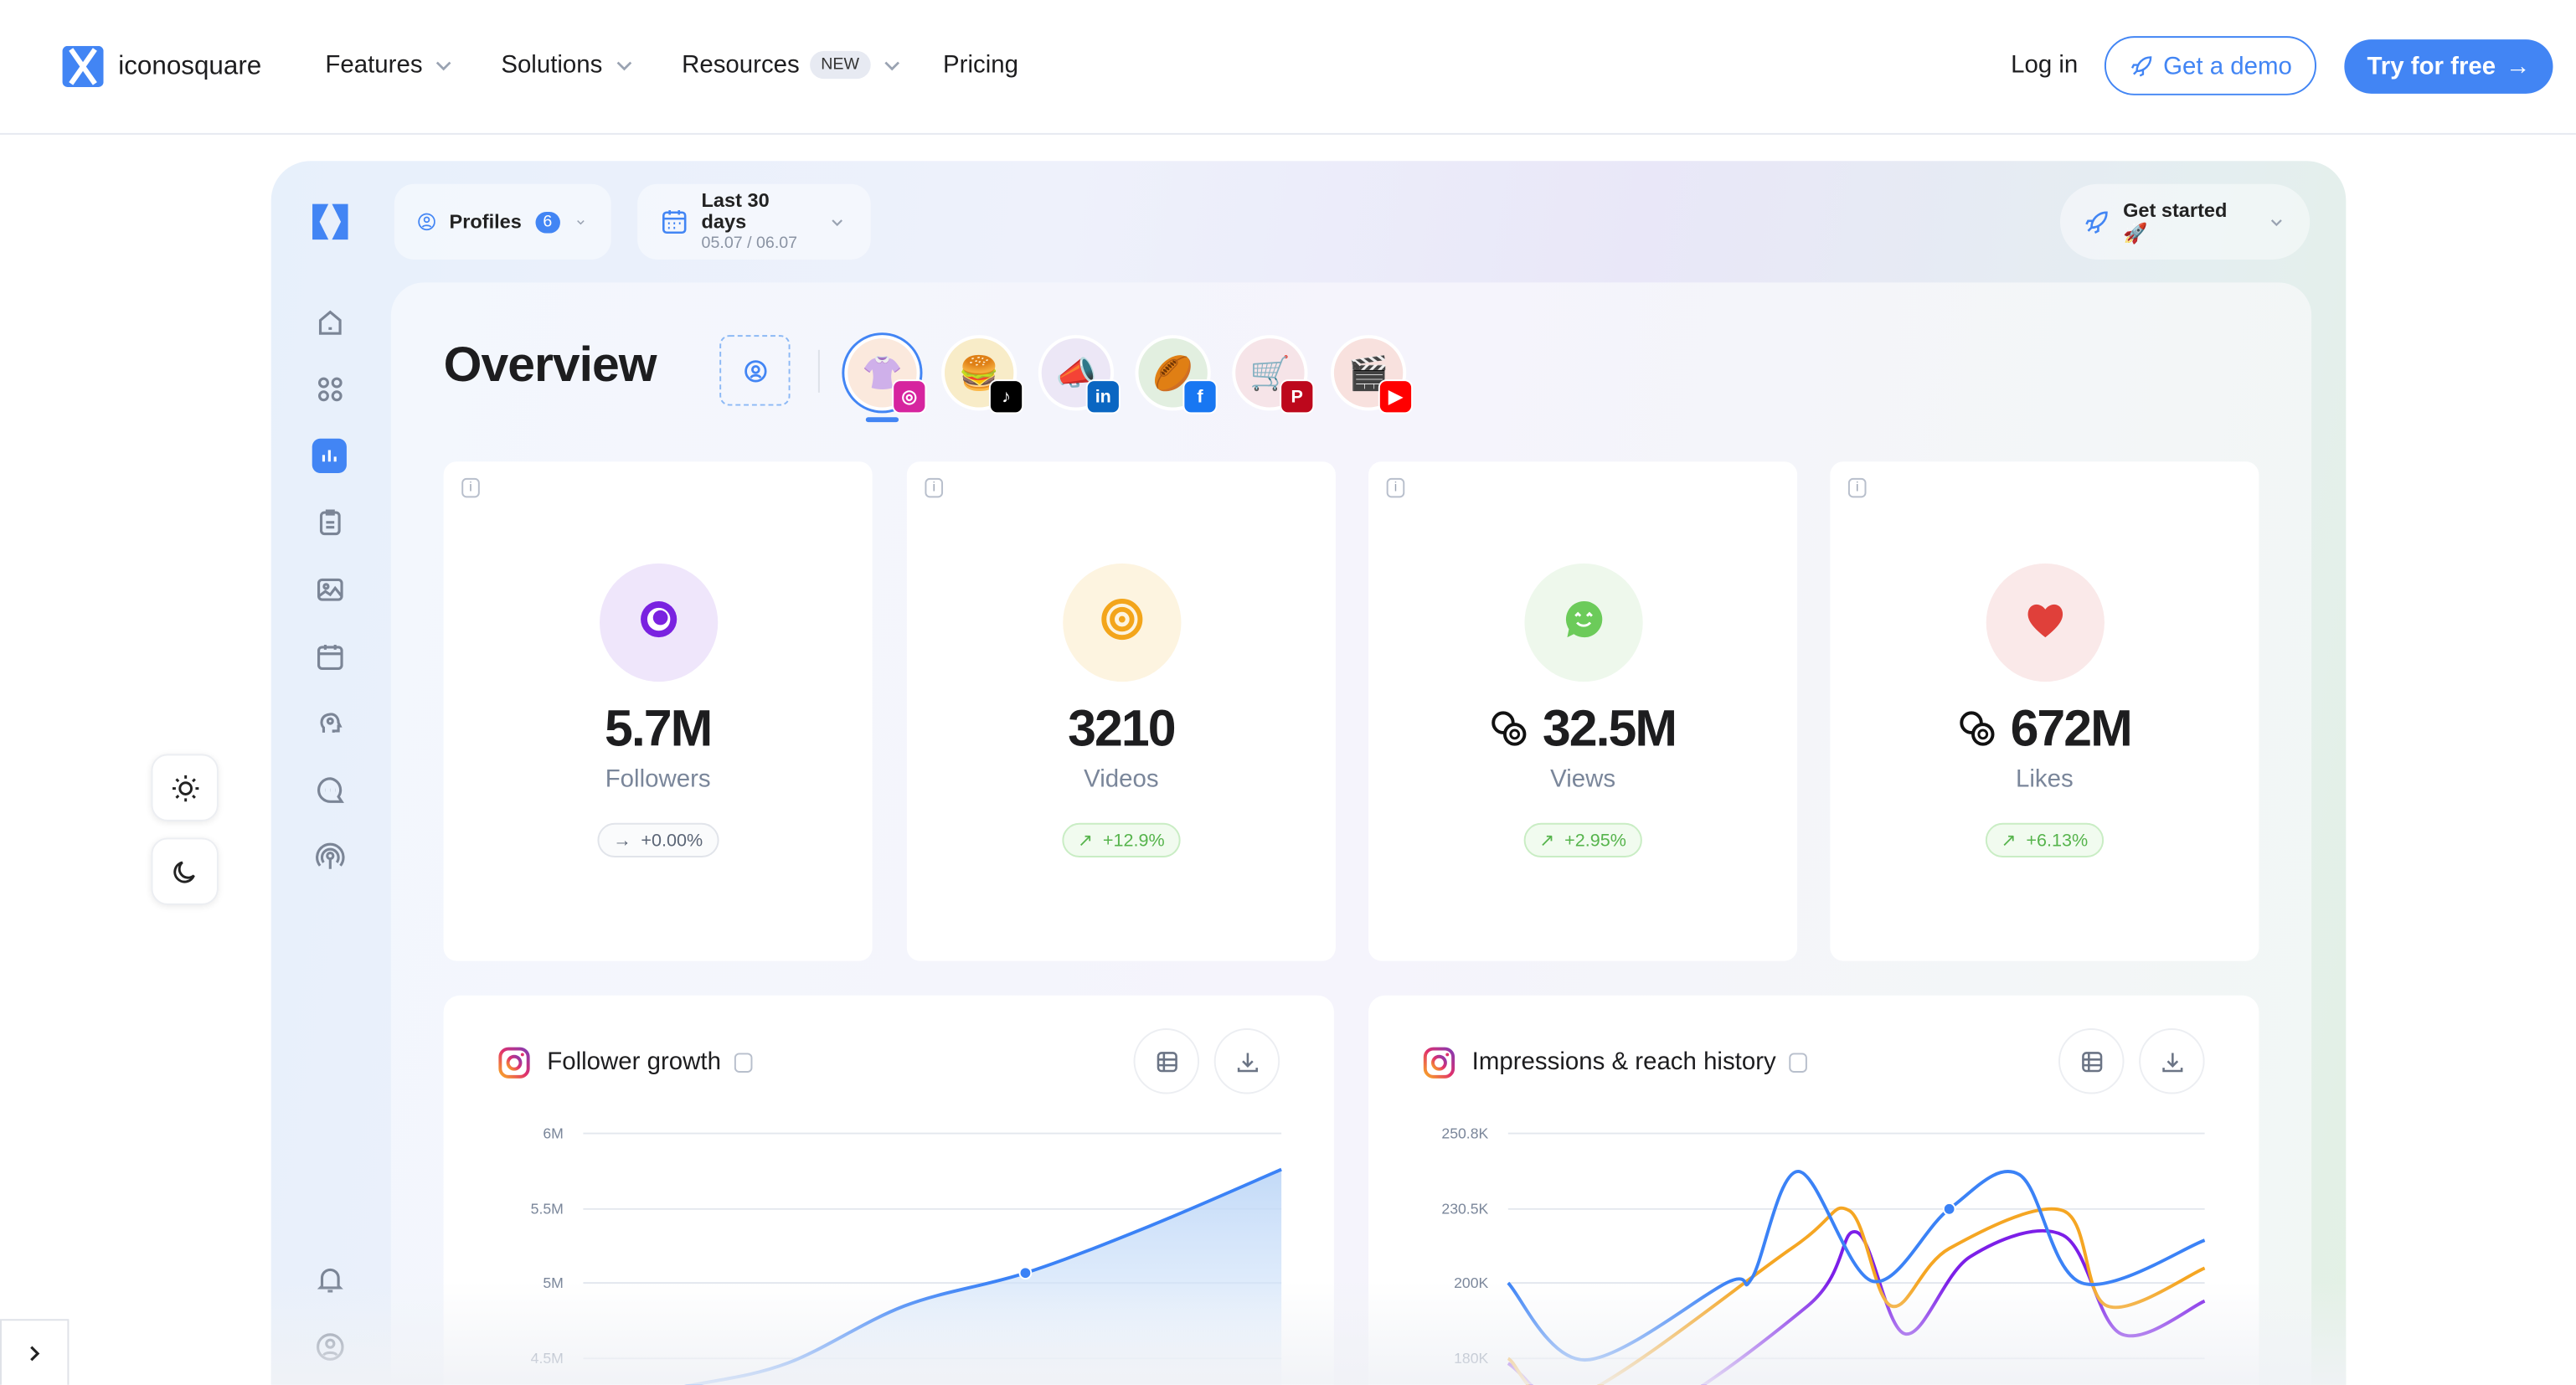 The image size is (2576, 1385). I want to click on smile-chat-icon, so click(1584, 622).